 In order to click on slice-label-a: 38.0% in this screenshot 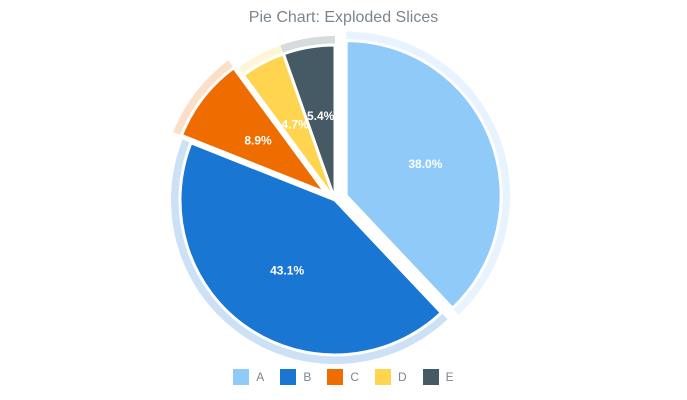, I will do `click(425, 164)`.